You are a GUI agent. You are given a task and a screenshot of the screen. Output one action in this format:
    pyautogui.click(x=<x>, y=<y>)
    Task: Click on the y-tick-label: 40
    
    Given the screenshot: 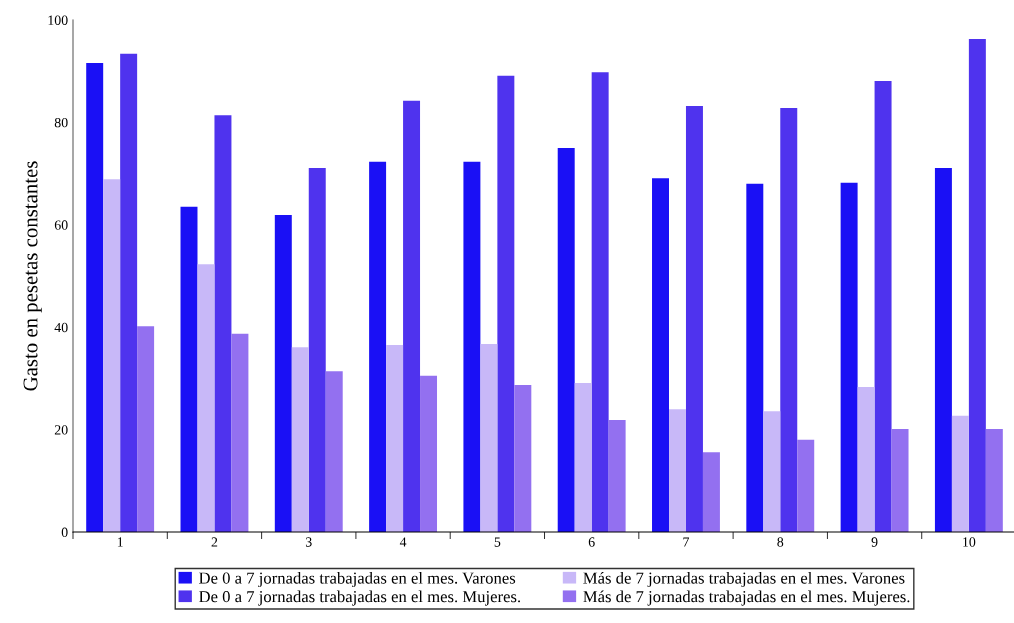 What is the action you would take?
    pyautogui.click(x=61, y=327)
    